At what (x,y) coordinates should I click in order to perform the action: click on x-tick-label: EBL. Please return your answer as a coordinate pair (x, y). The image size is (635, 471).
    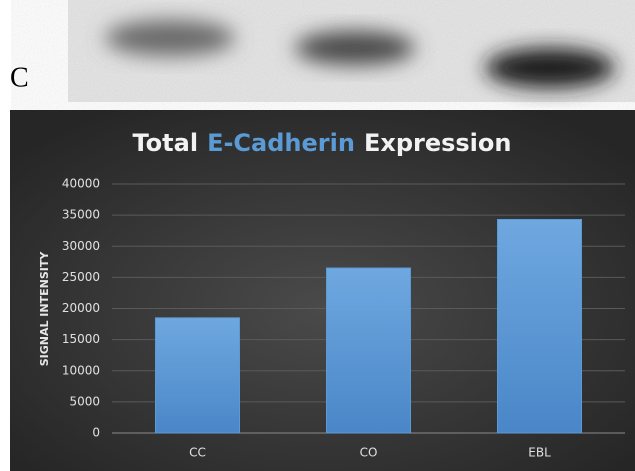
    Looking at the image, I should click on (539, 453).